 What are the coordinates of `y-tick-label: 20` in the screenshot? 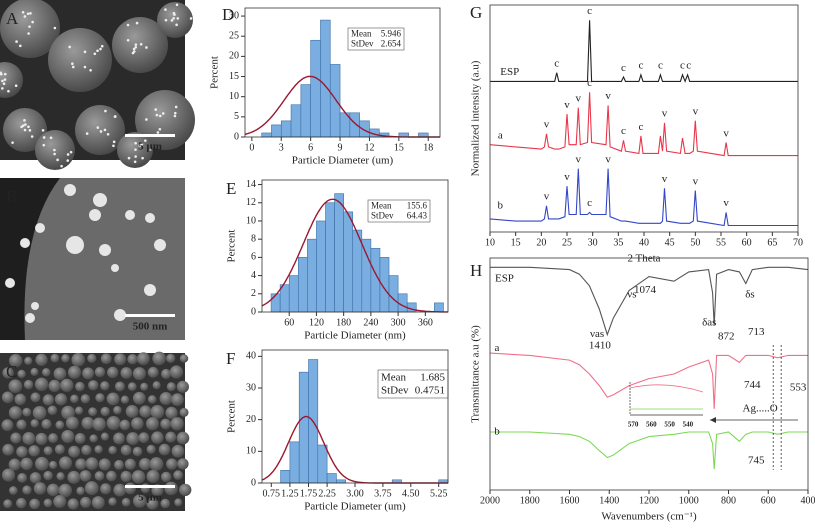 It's located at (234, 56).